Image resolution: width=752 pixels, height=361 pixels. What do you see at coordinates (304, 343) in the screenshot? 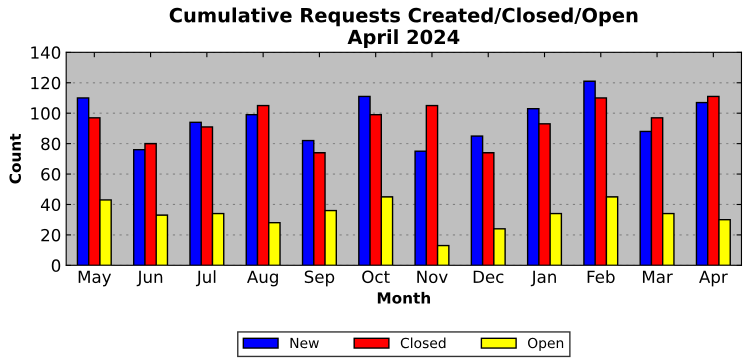
I see `legend-label: New` at bounding box center [304, 343].